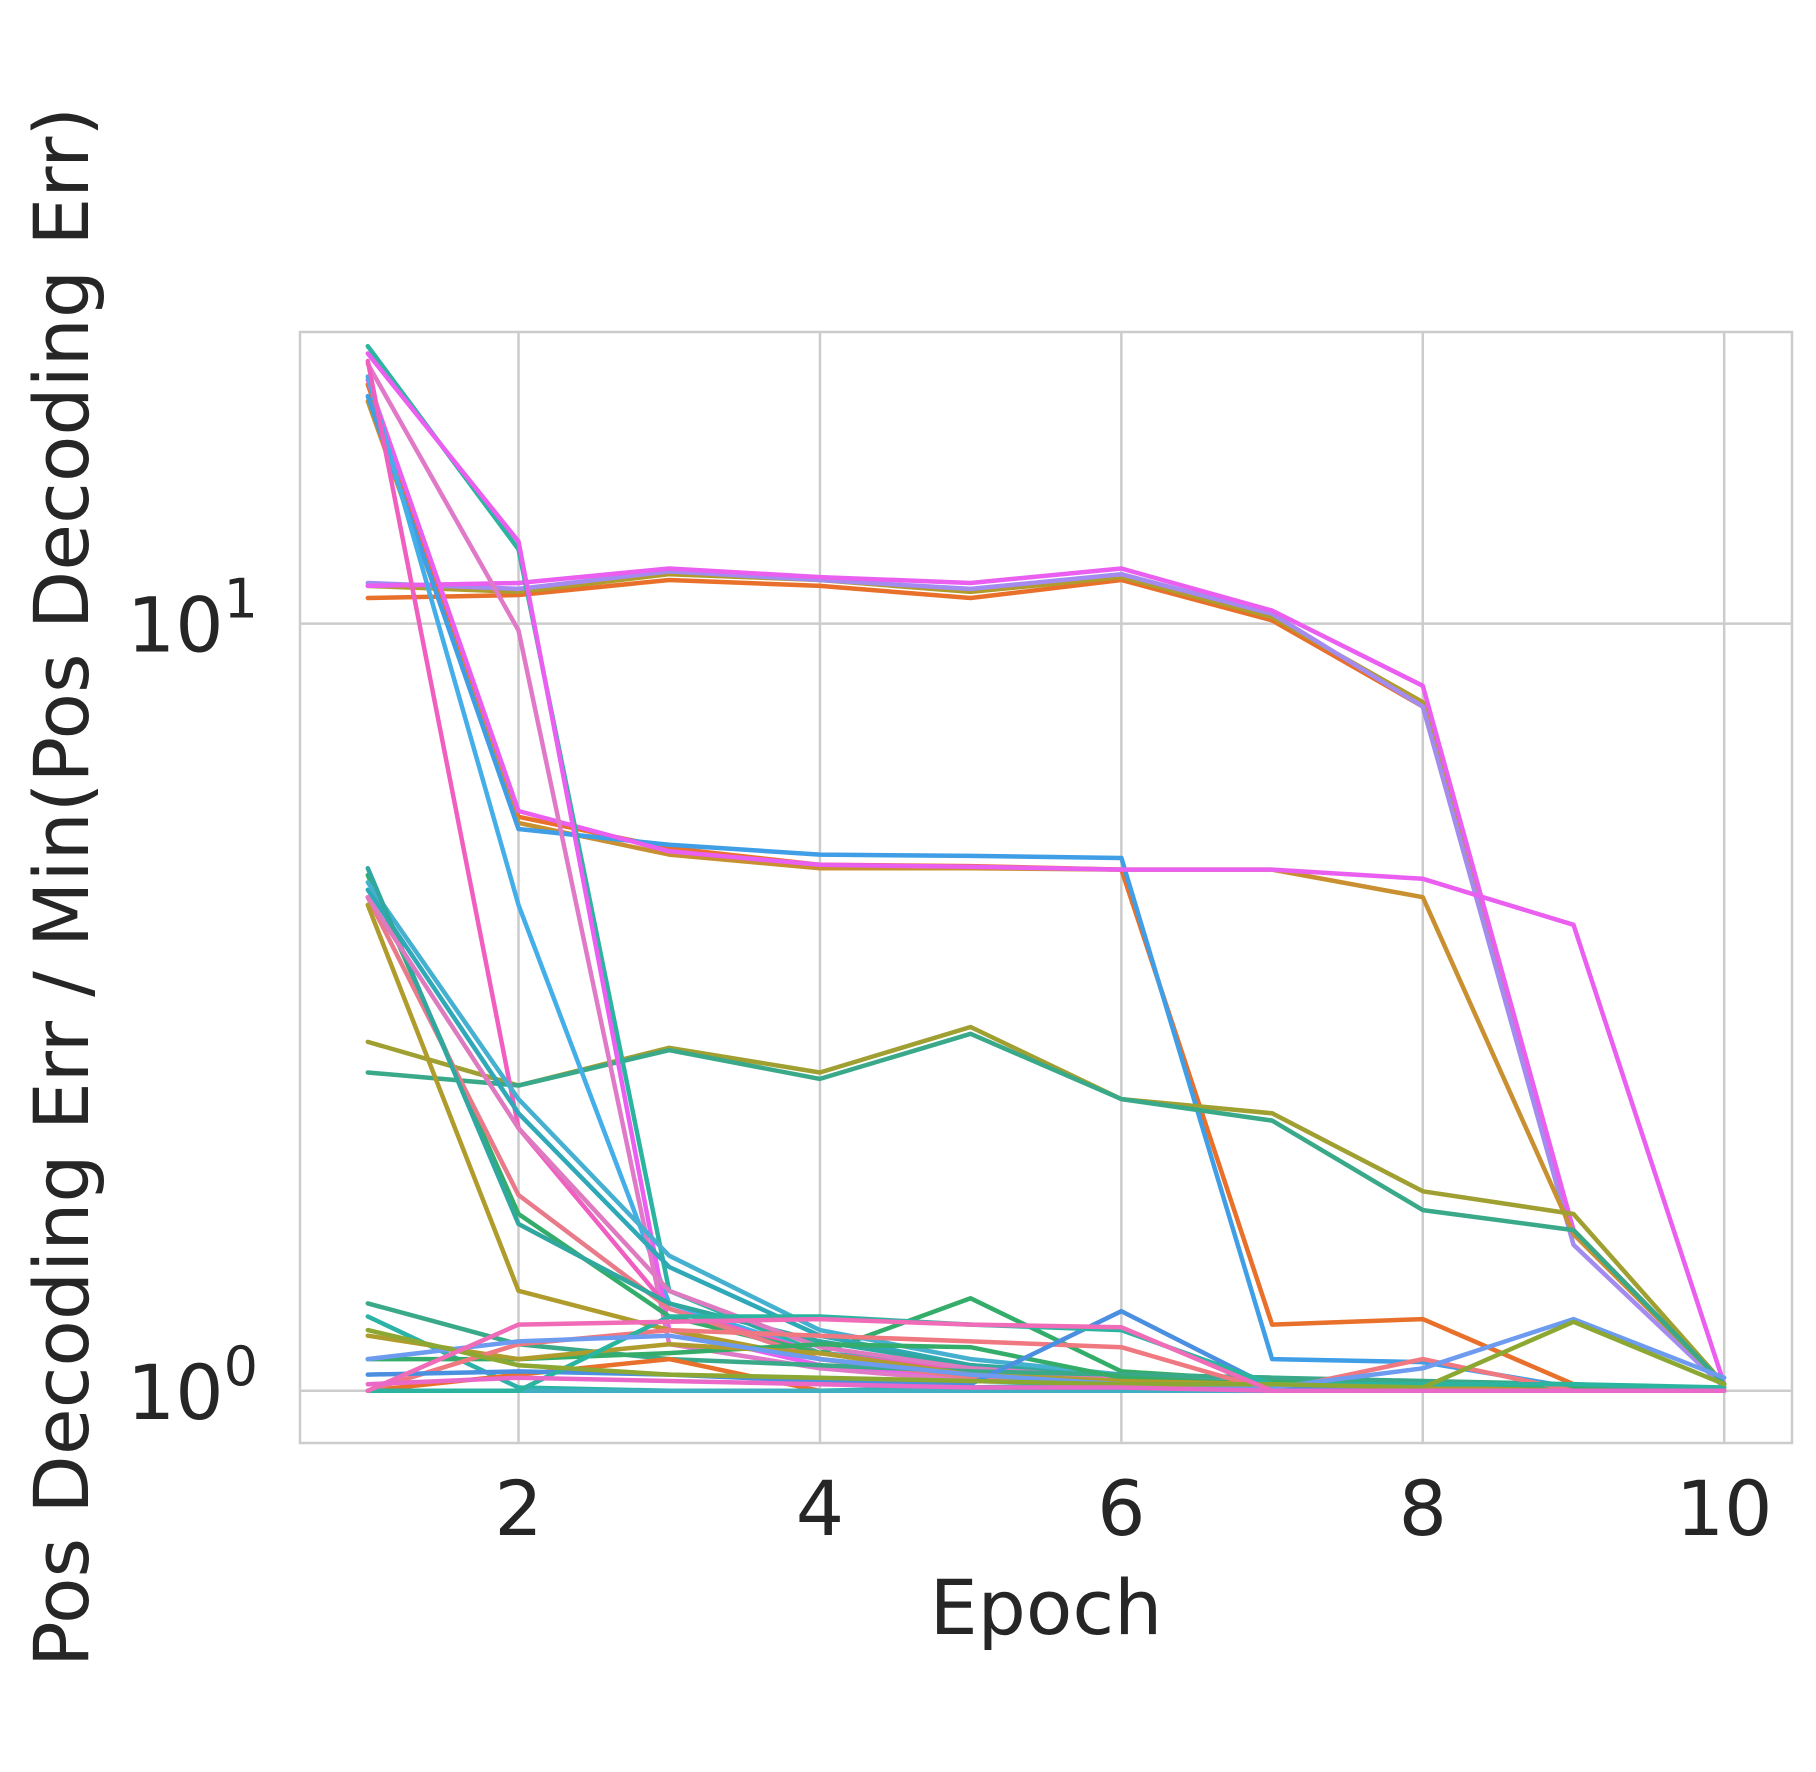 This screenshot has height=1772, width=1816. What do you see at coordinates (1724, 1508) in the screenshot?
I see `x-tick-label: 10` at bounding box center [1724, 1508].